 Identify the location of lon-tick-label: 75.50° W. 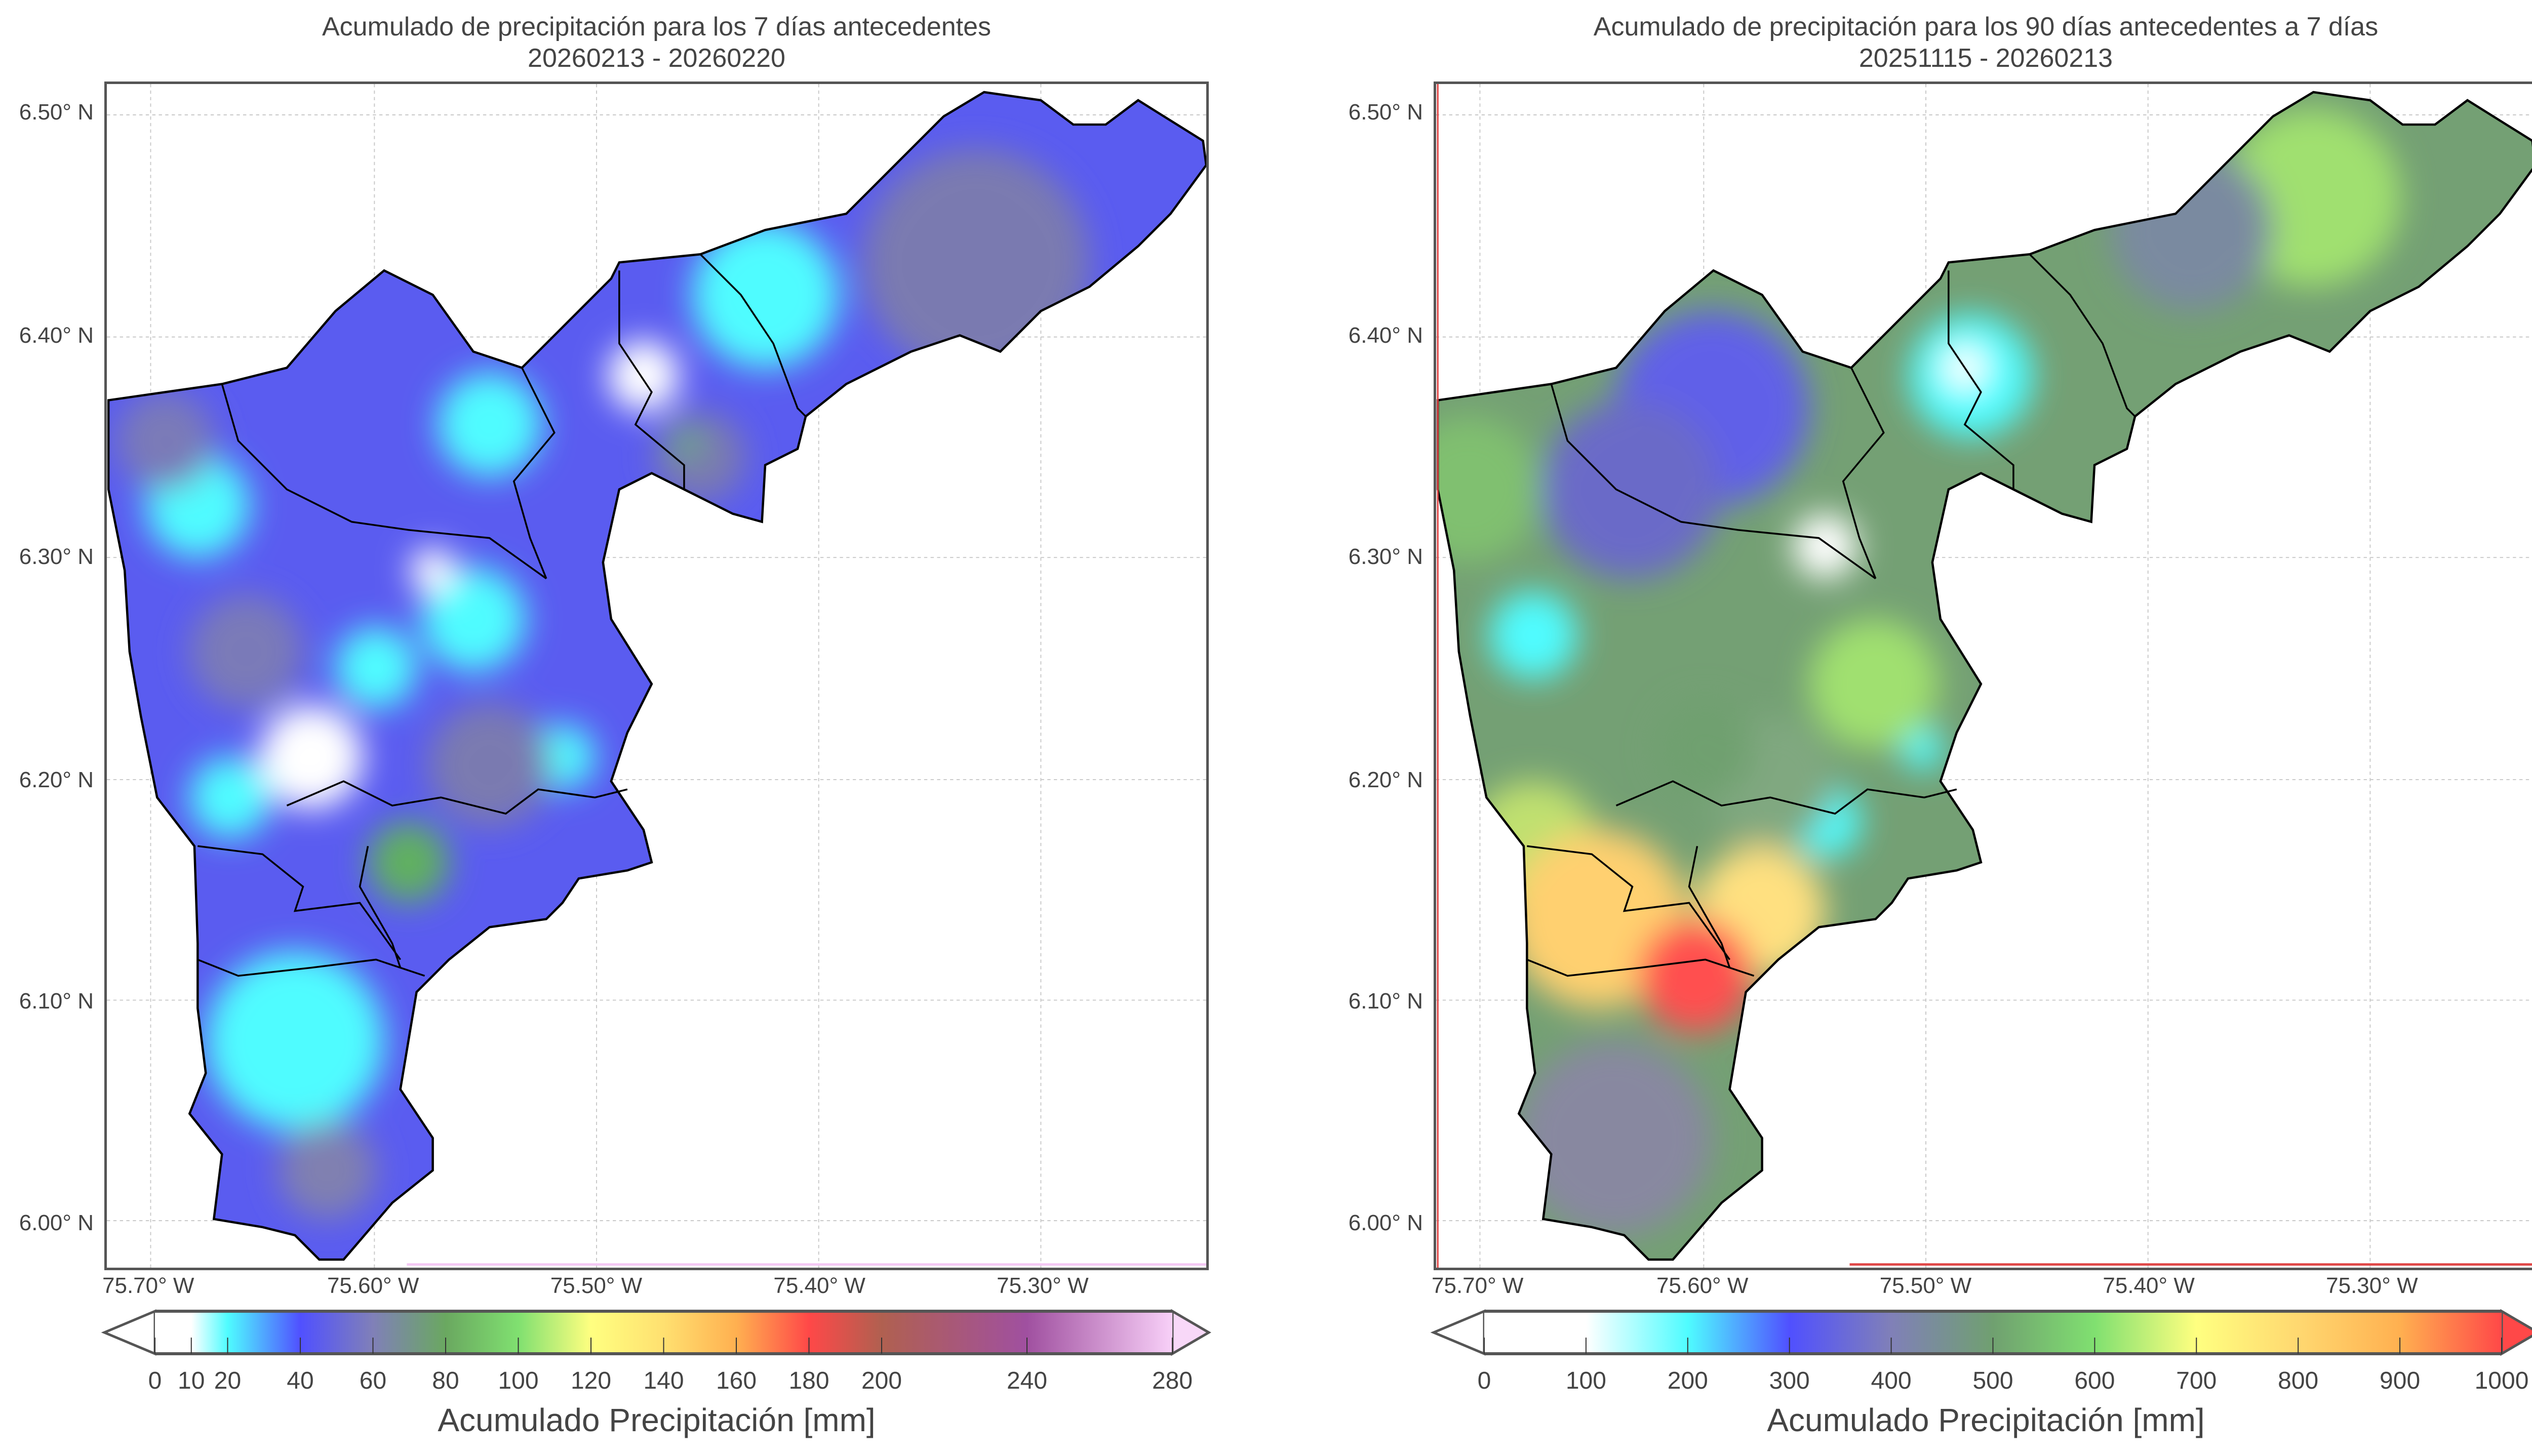
(1925, 1285).